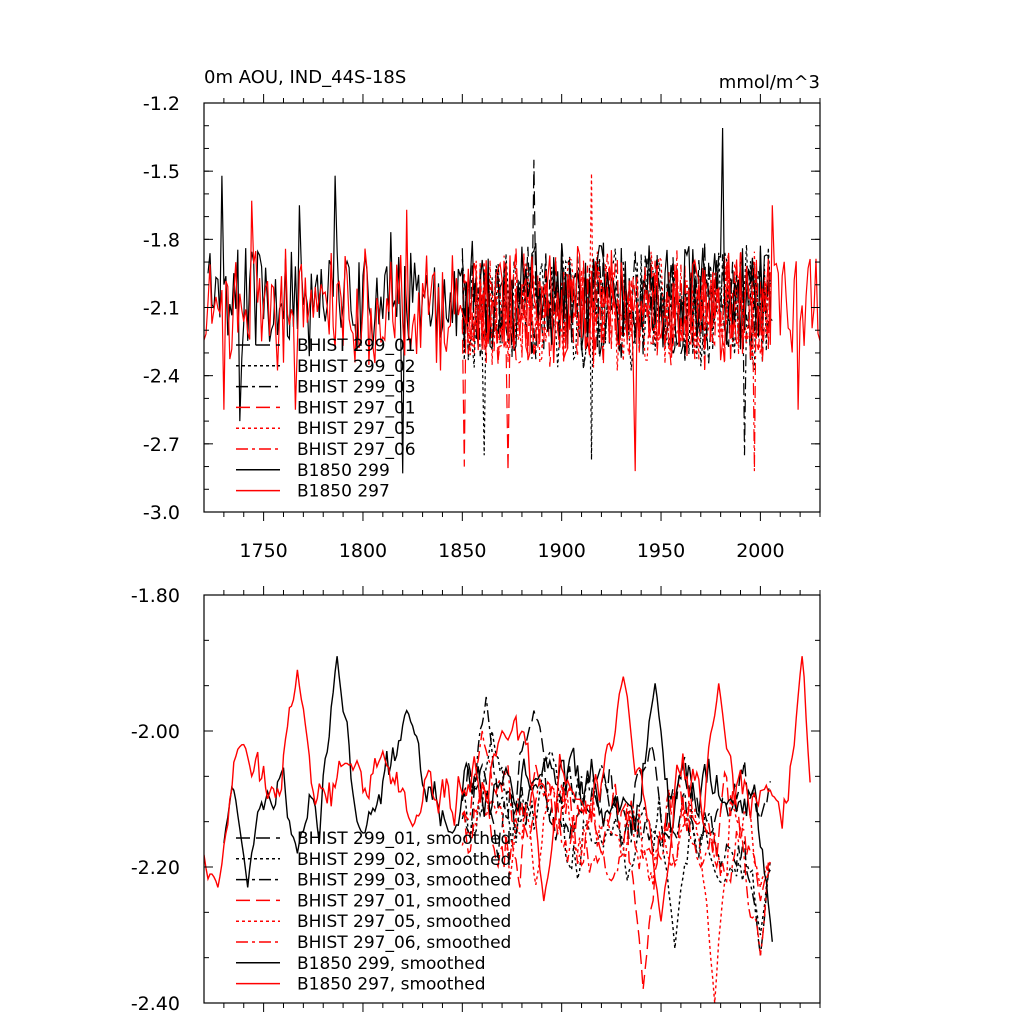 Image resolution: width=1024 pixels, height=1024 pixels. Describe the element at coordinates (760, 551) in the screenshot. I see `x-tick-label: 2000` at that location.